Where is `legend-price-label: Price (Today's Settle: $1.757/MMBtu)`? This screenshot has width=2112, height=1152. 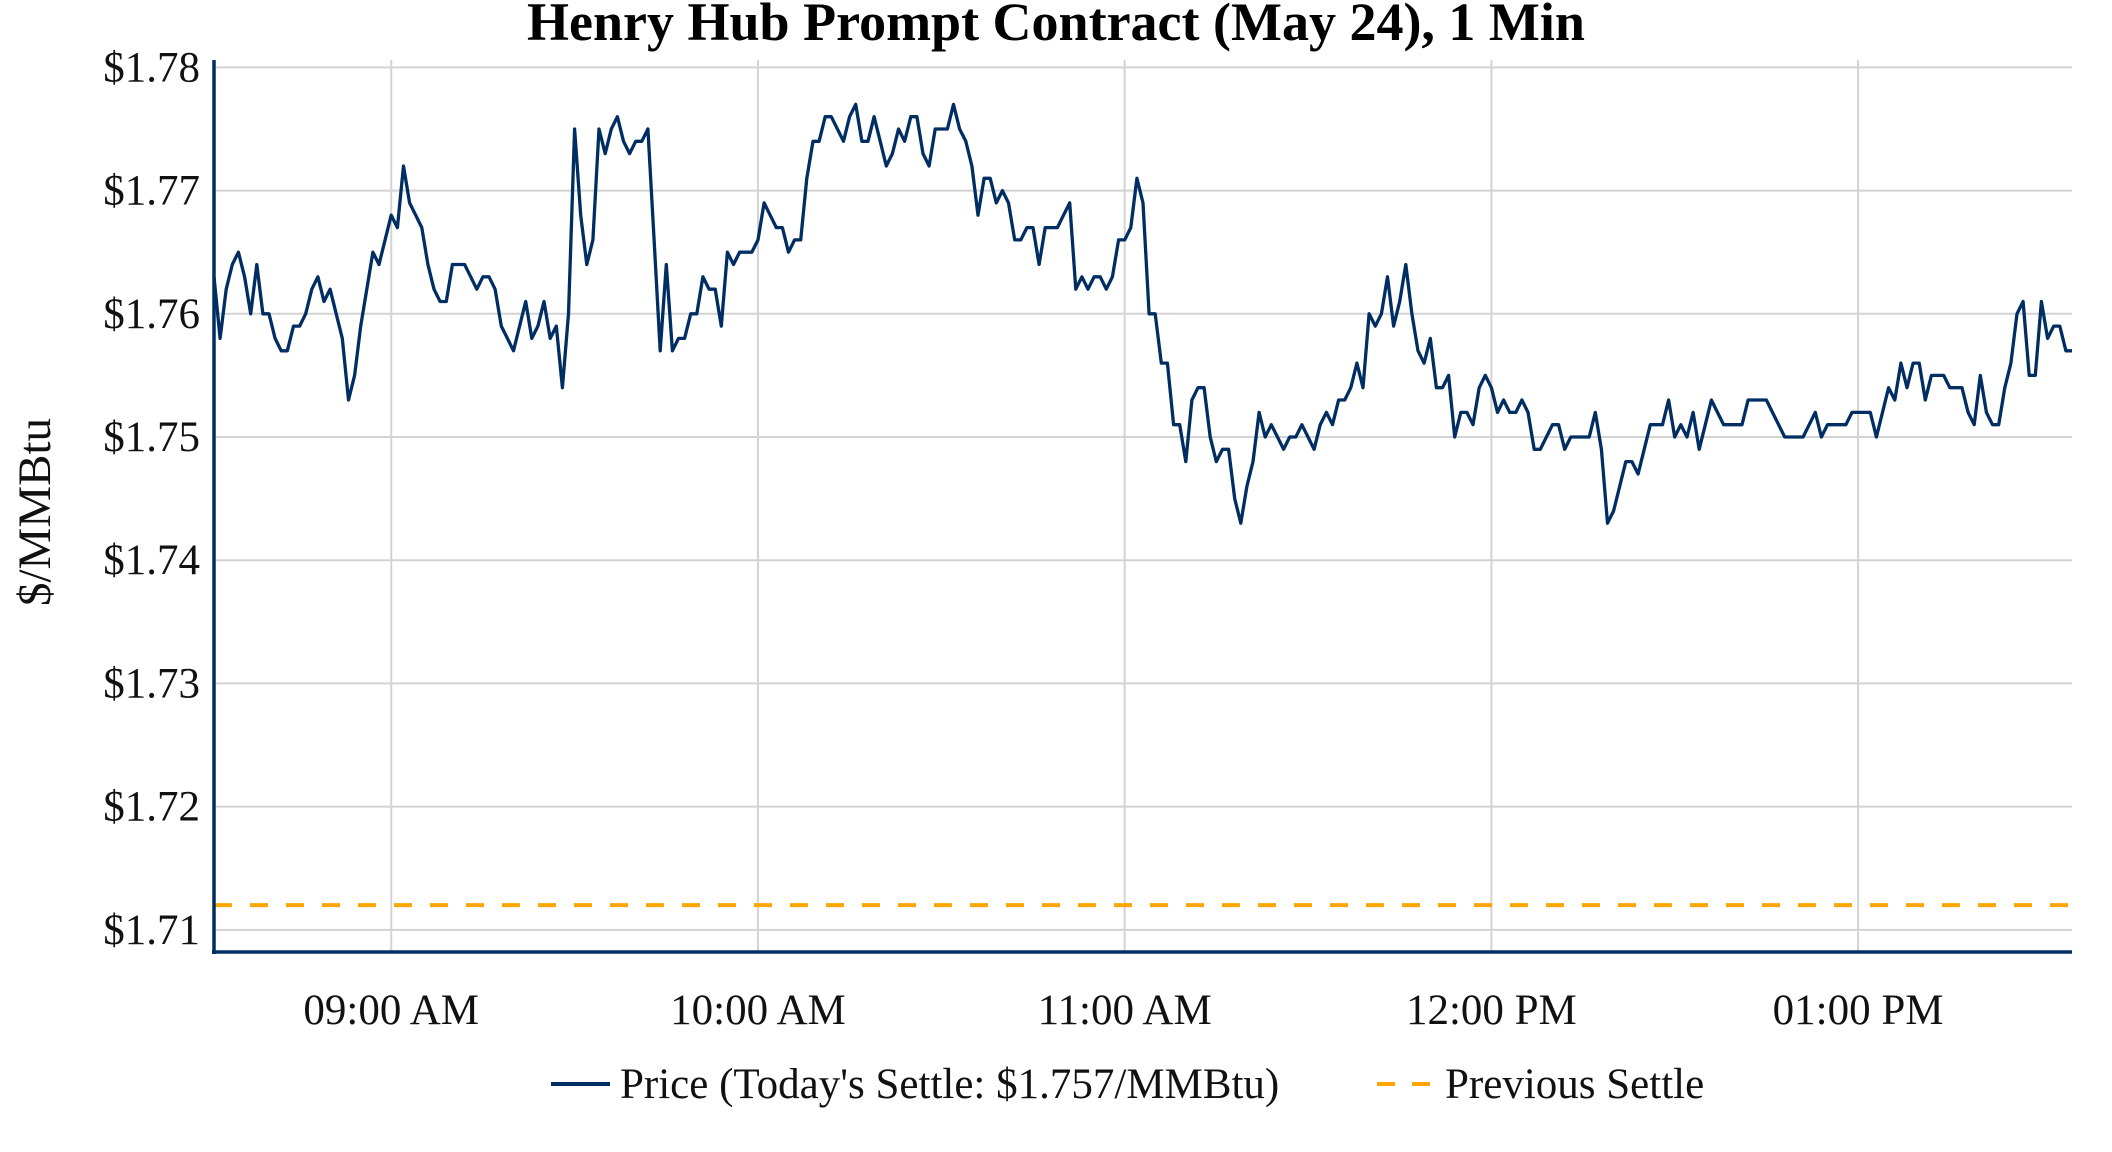
legend-price-label: Price (Today's Settle: $1.757/MMBtu) is located at coordinates (949, 1084).